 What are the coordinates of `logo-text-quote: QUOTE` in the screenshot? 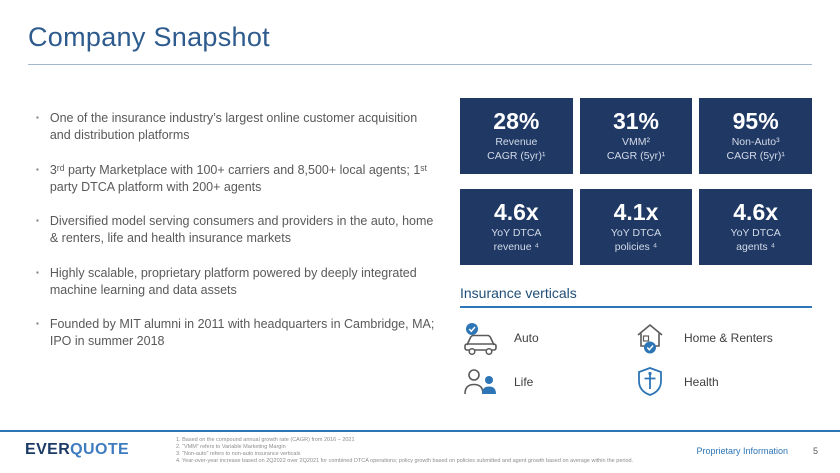 It's located at (100, 449).